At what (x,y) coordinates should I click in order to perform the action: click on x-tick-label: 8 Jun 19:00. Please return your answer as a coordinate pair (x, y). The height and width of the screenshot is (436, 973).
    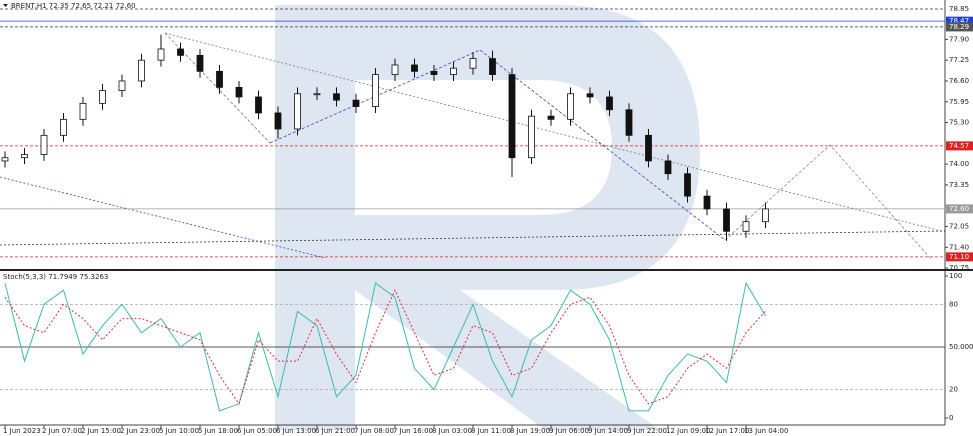
    Looking at the image, I should click on (530, 431).